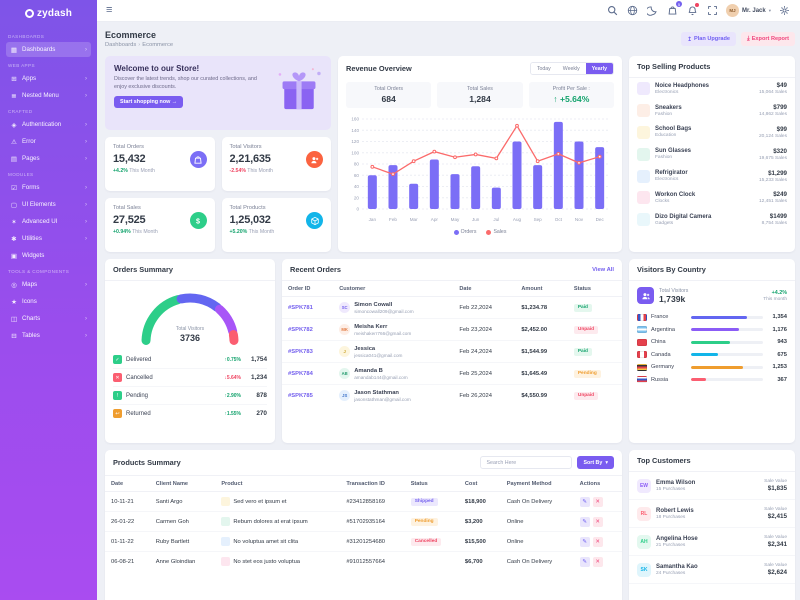  What do you see at coordinates (658, 342) in the screenshot?
I see `country-name: China` at bounding box center [658, 342].